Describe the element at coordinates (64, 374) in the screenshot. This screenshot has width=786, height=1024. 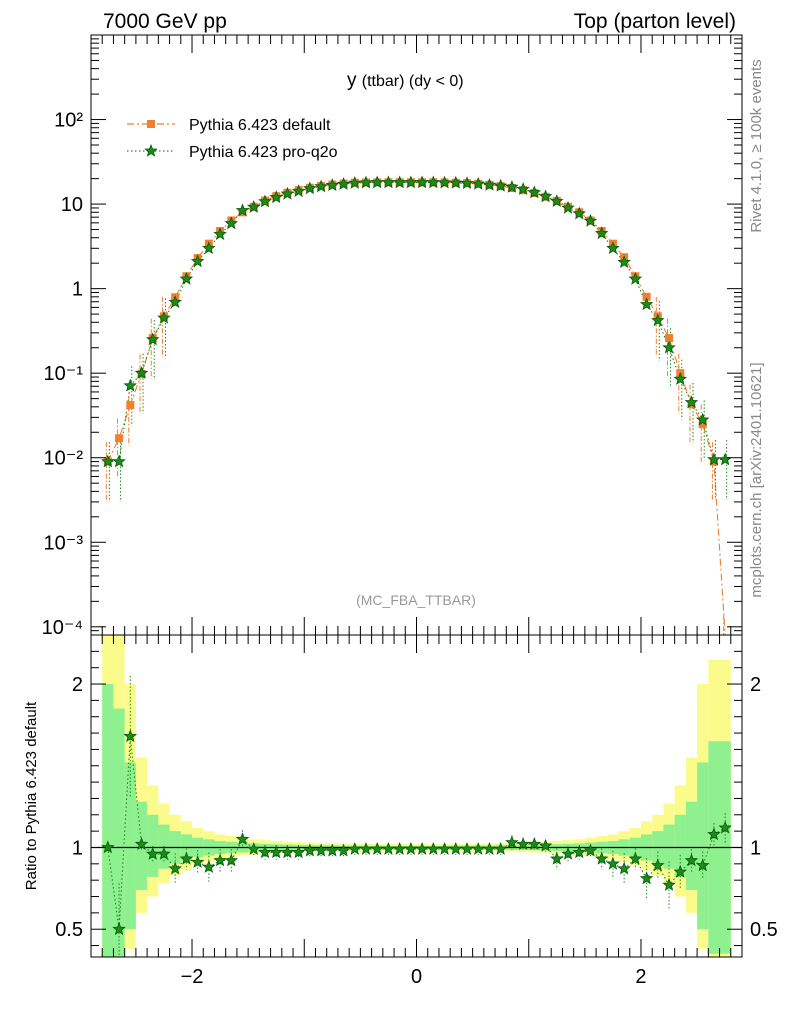
I see `main-y-tick-label: 10⁻¹` at that location.